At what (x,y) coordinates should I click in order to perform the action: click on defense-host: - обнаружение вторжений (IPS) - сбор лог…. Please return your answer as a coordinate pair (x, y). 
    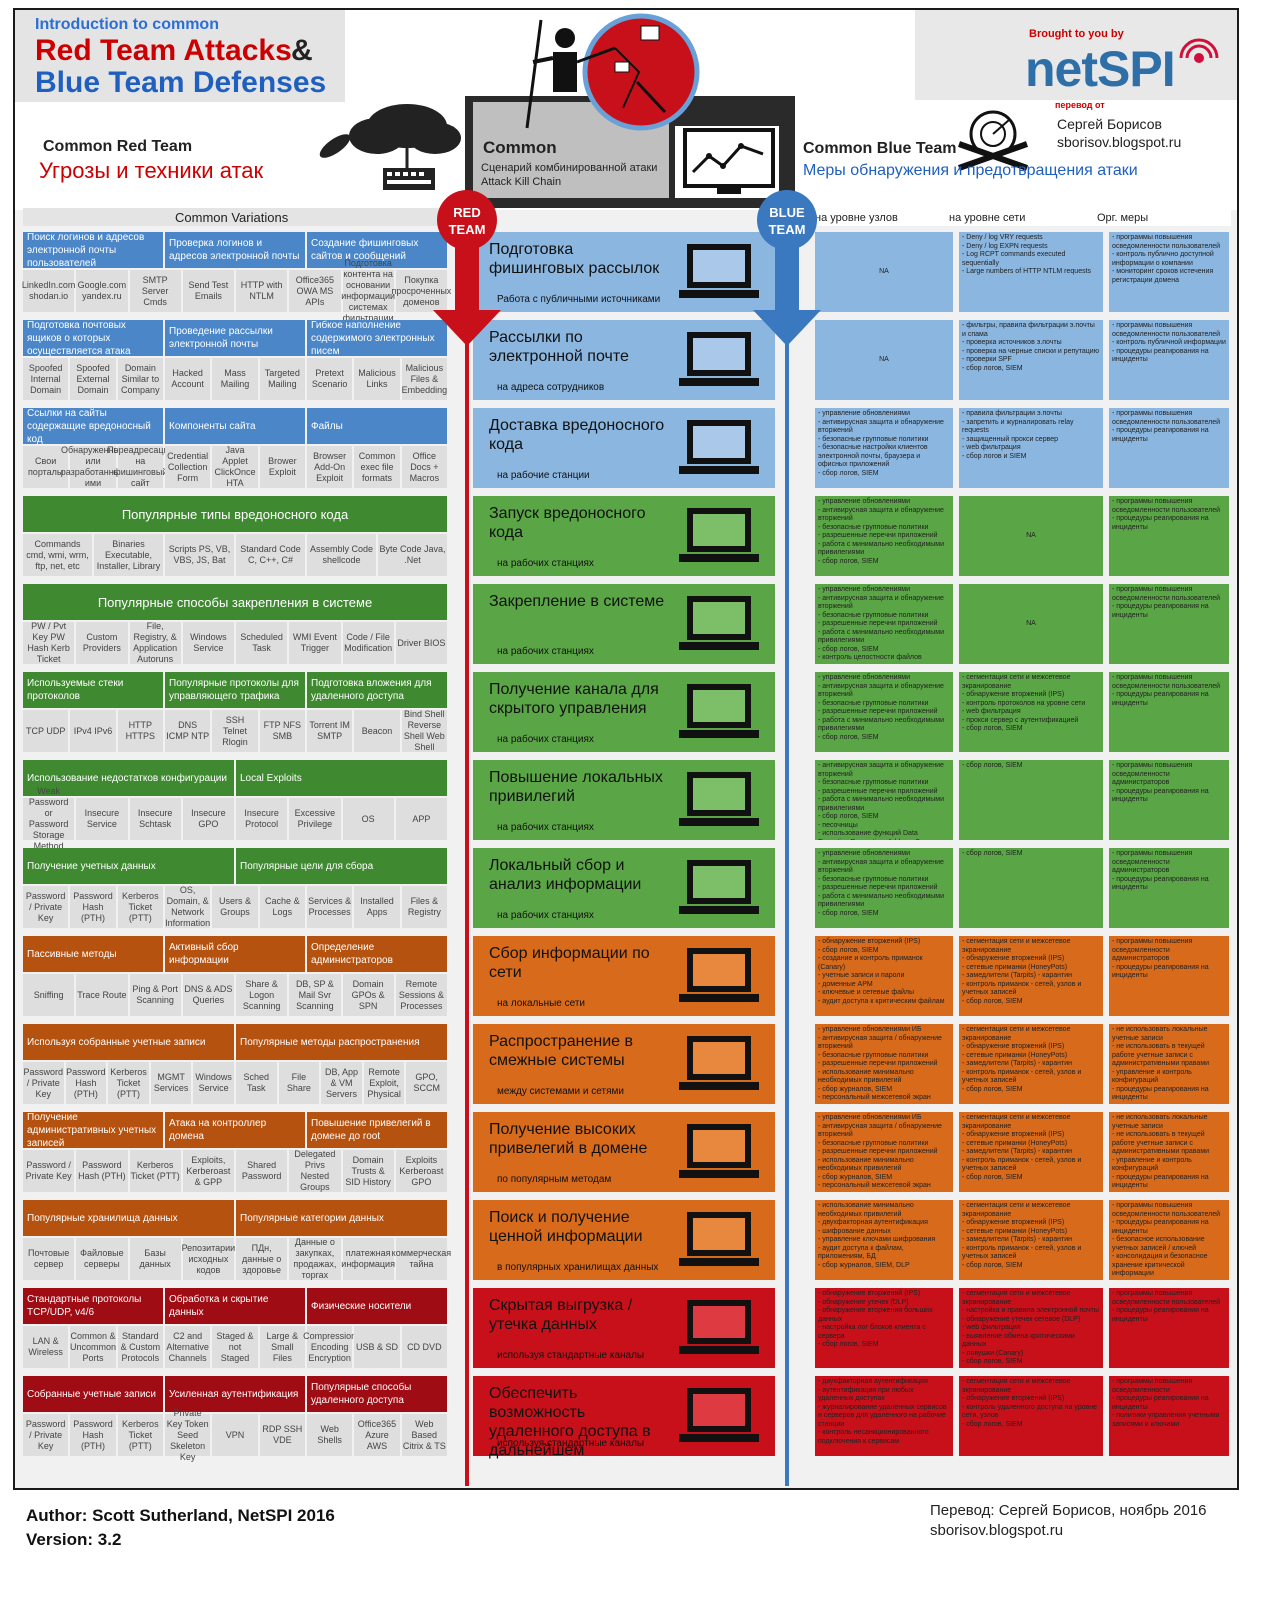
    Looking at the image, I should click on (884, 976).